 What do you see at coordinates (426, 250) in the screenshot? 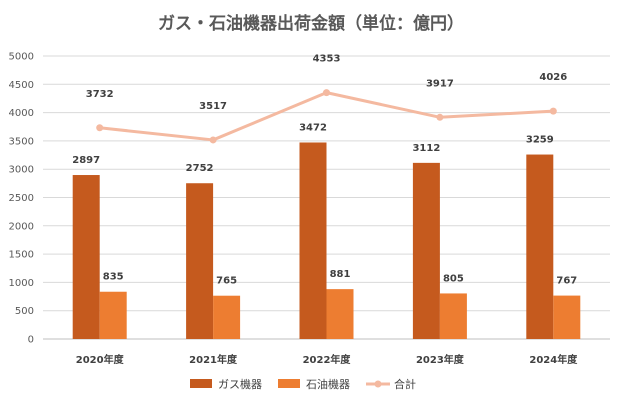
I see `bar-ガス機器-2023年度` at bounding box center [426, 250].